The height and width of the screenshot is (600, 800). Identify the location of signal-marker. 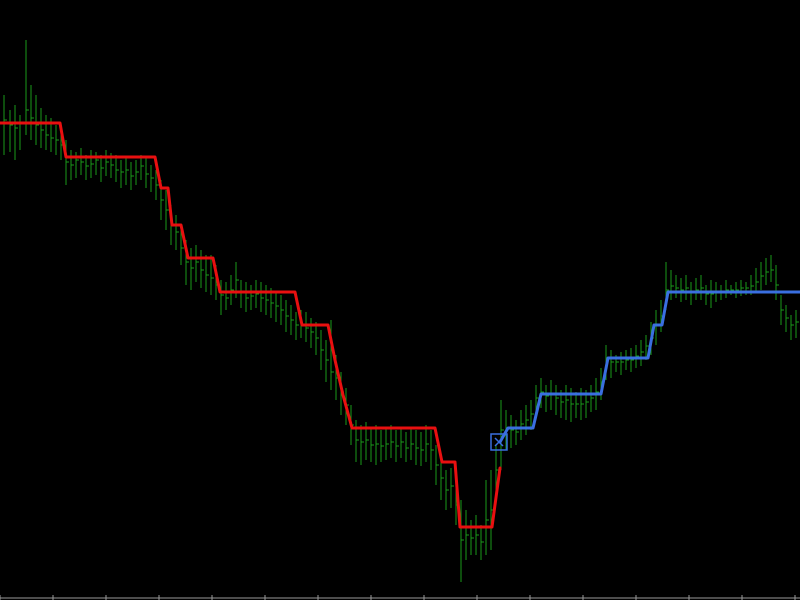
(499, 442).